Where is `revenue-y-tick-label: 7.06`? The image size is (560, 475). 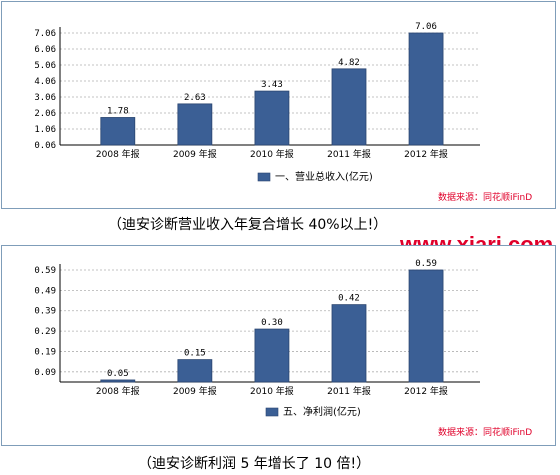 revenue-y-tick-label: 7.06 is located at coordinates (45, 34).